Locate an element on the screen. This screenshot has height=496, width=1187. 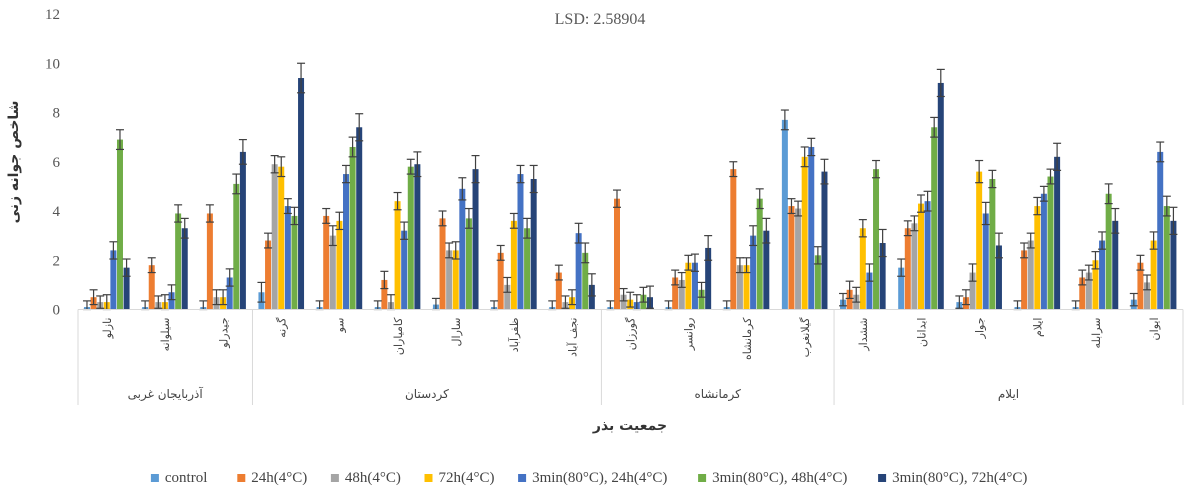
x-tick-label: سو is located at coordinates (340, 326).